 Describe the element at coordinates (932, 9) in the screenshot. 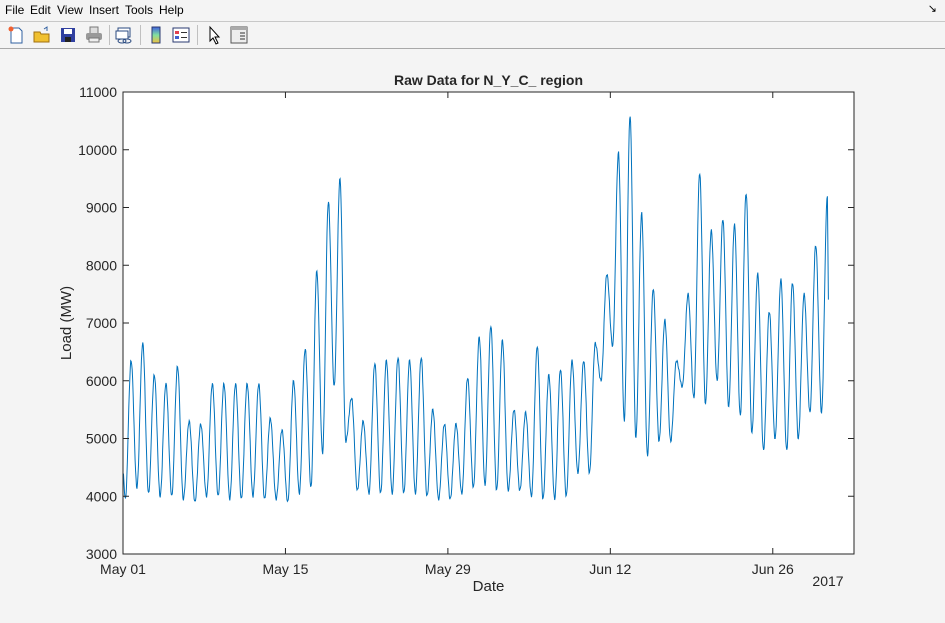

I see `dock-arrow-icon: ↘` at that location.